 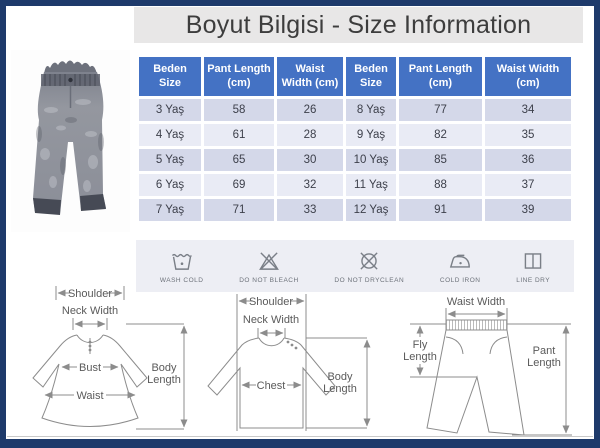 What do you see at coordinates (371, 184) in the screenshot?
I see `cell-size: 11 Yaş` at bounding box center [371, 184].